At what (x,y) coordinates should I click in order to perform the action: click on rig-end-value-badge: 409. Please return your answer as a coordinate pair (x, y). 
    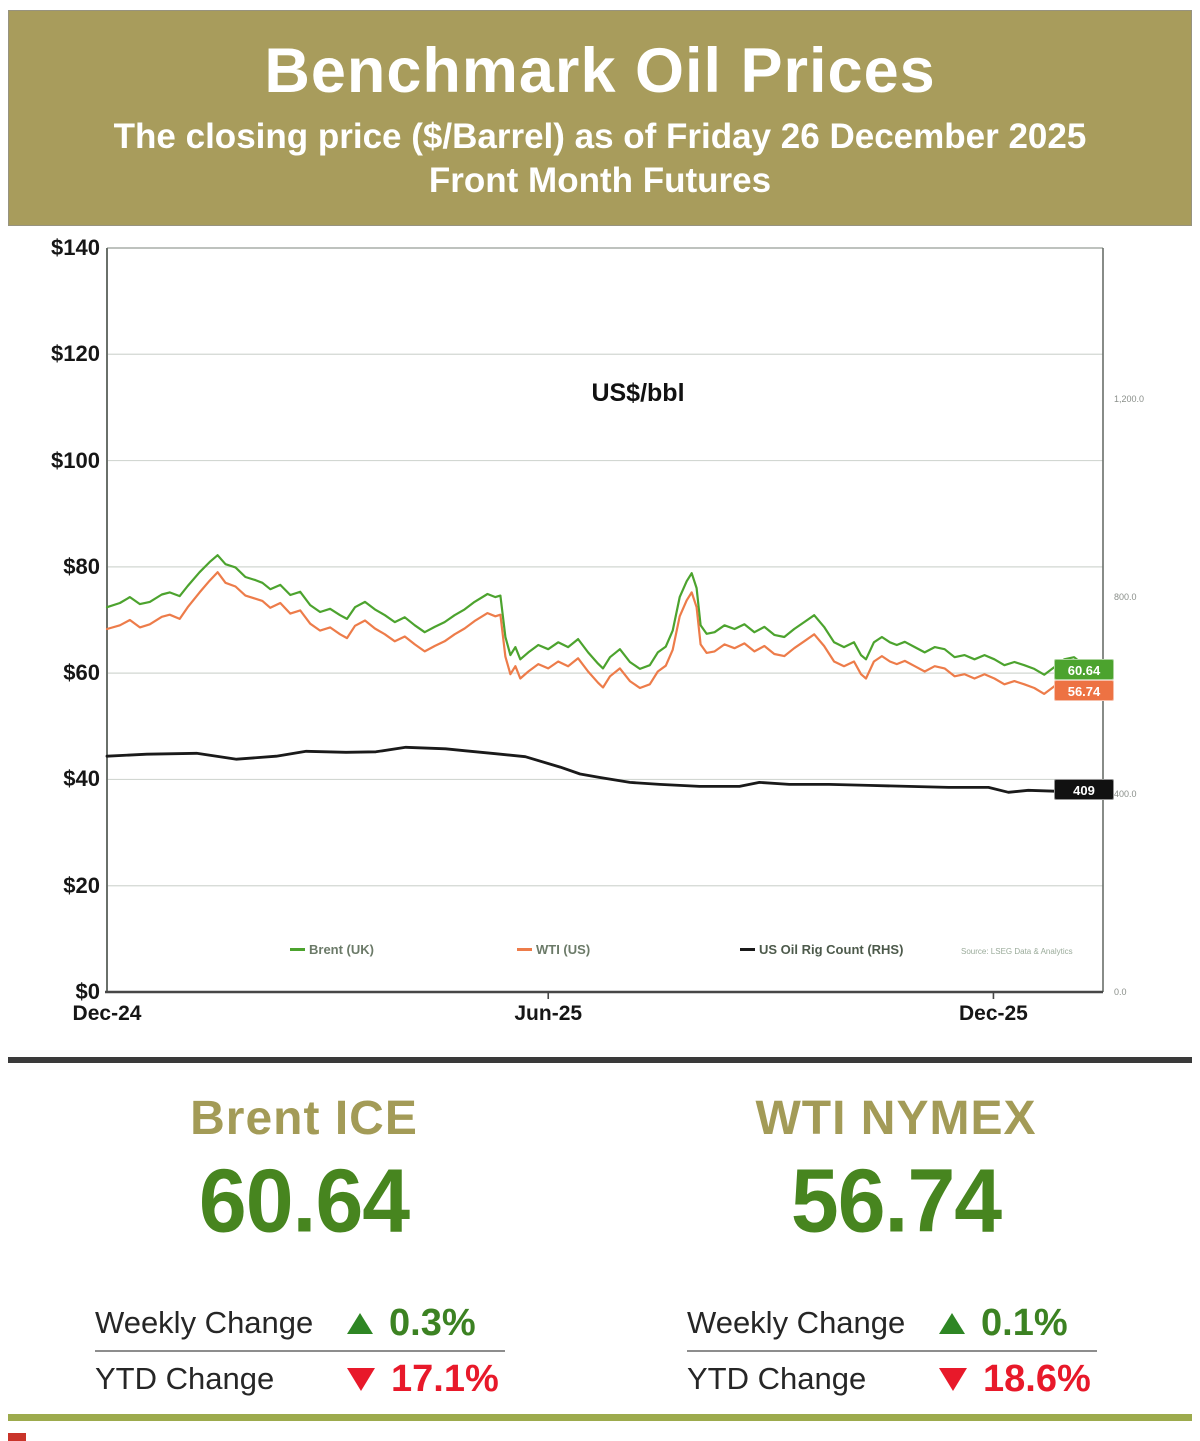
    Looking at the image, I should click on (1084, 790).